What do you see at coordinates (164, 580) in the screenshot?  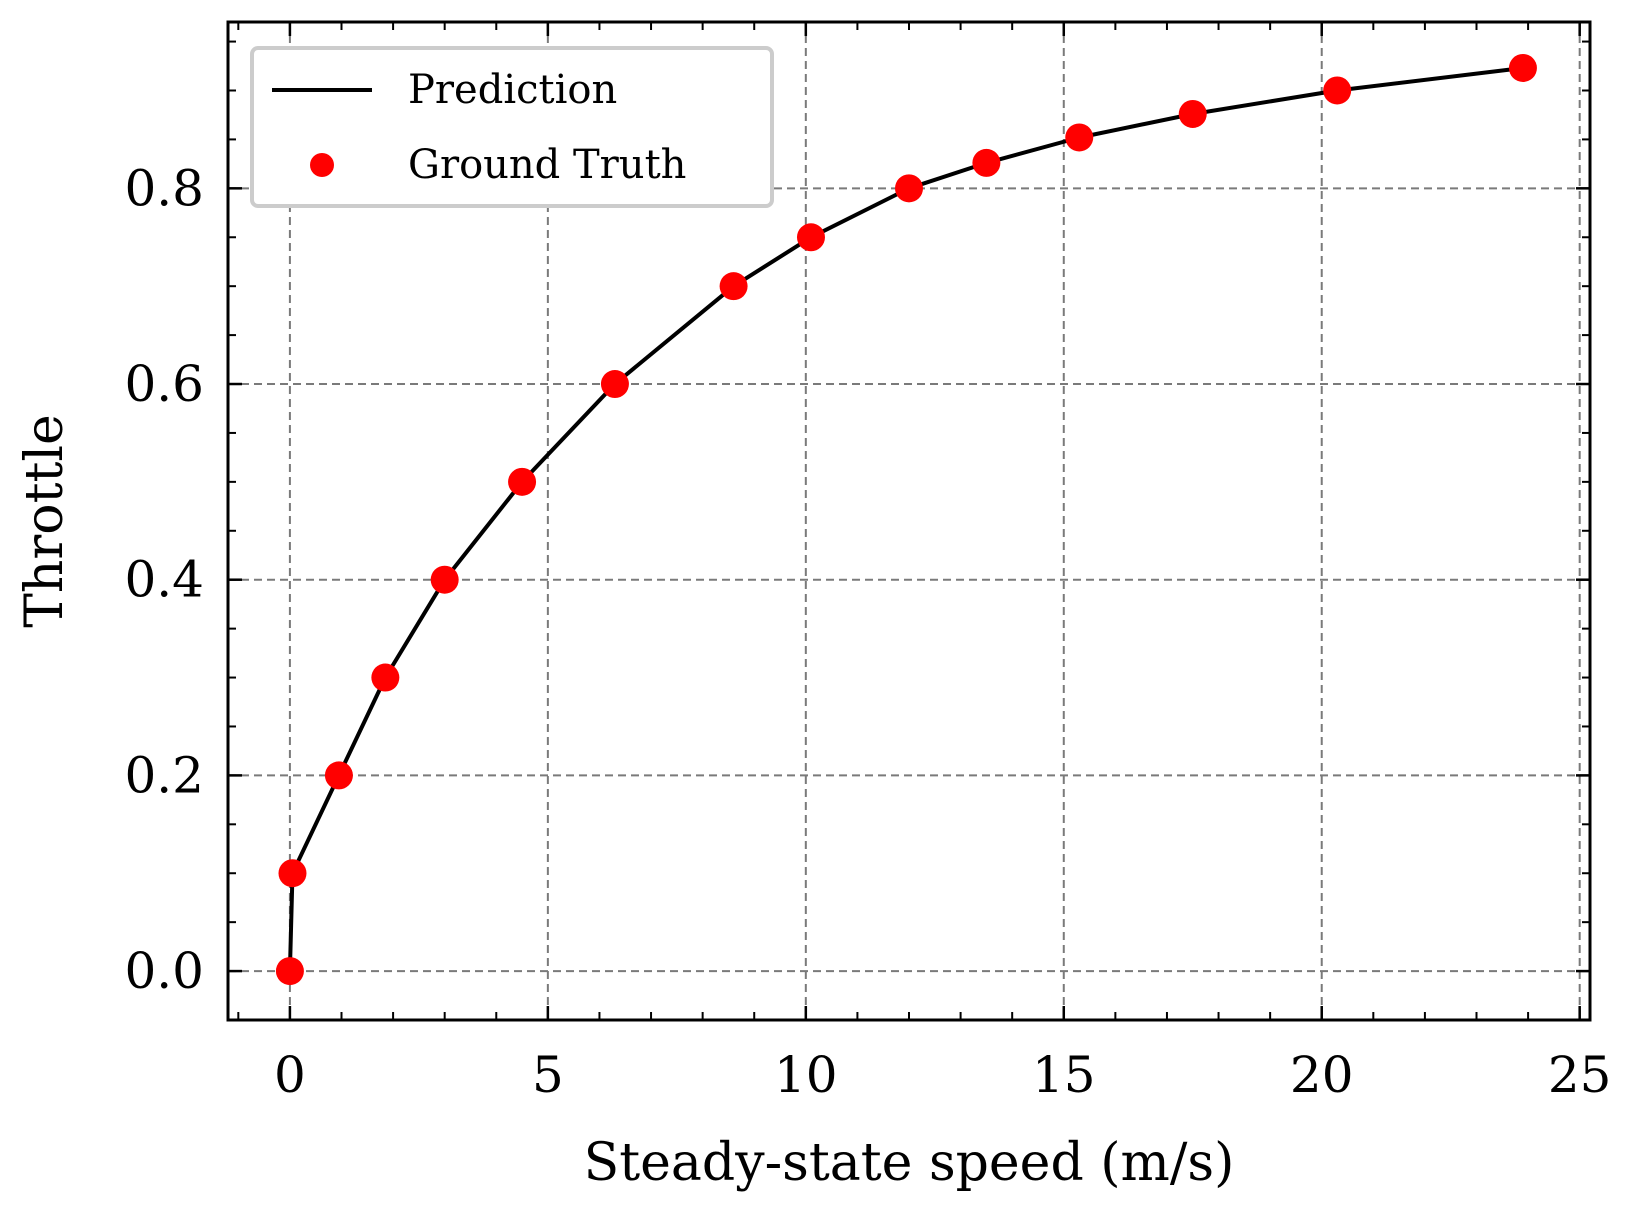 I see `y-tick-label: 0.4` at bounding box center [164, 580].